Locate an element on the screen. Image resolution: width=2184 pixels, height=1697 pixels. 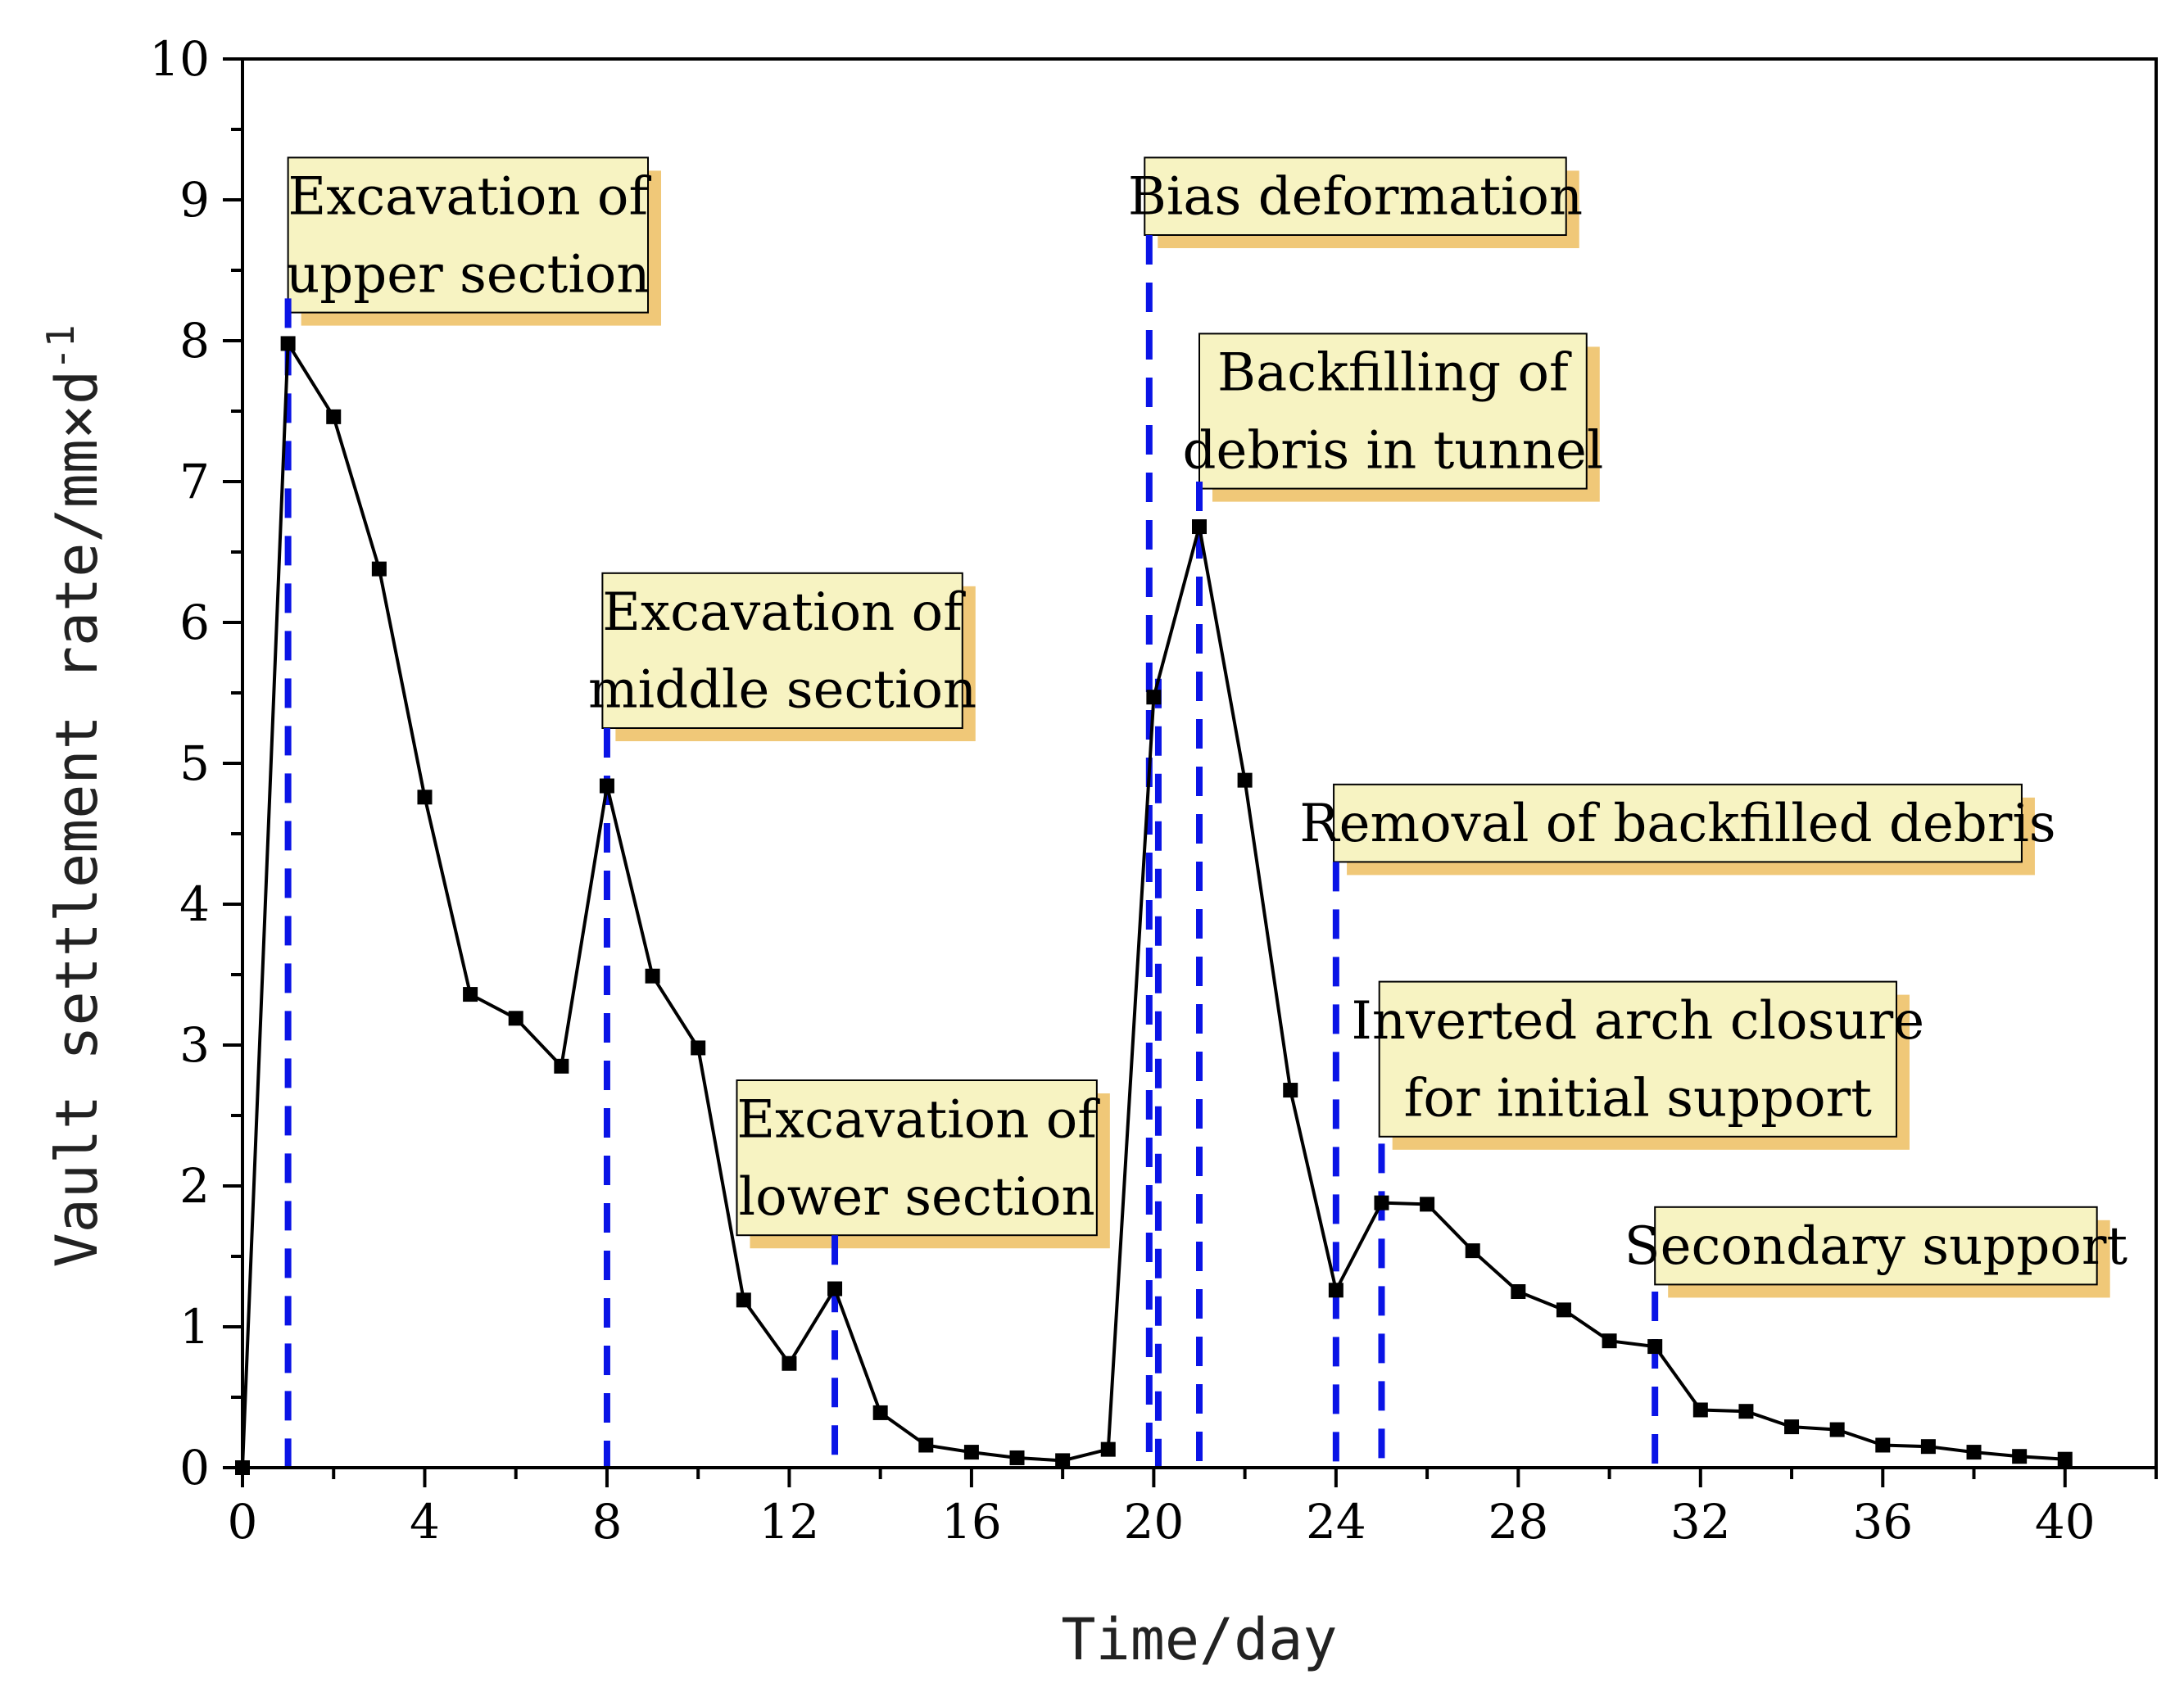
annotation-text: lower section is located at coordinates (917, 1197).